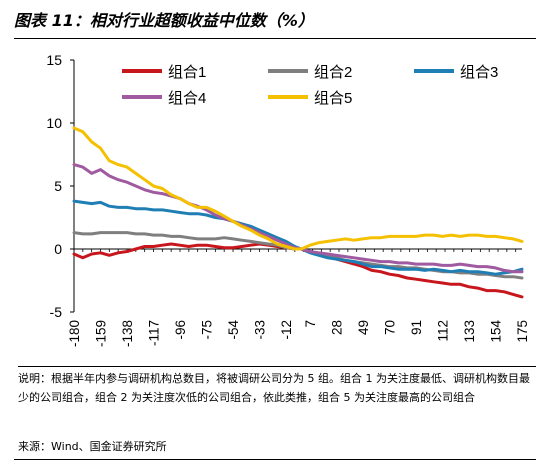 Image resolution: width=550 pixels, height=464 pixels. Describe the element at coordinates (310, 324) in the screenshot. I see `x-tick-label: 7` at that location.